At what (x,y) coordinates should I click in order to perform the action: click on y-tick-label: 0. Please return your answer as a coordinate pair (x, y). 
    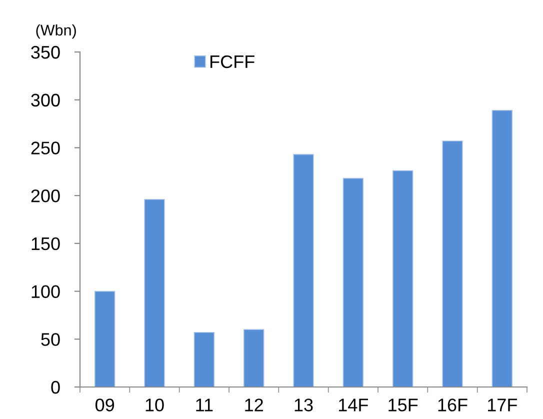
    Looking at the image, I should click on (55, 387).